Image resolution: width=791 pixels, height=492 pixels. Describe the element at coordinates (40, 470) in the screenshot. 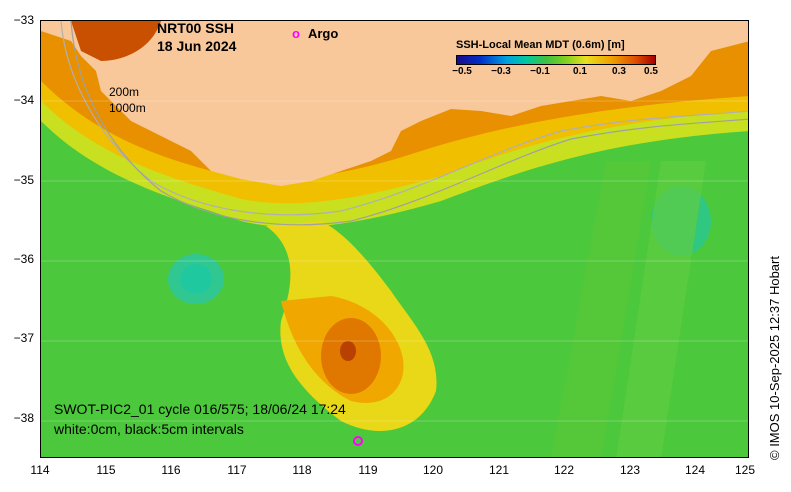

I see `lon-tick: 114` at that location.